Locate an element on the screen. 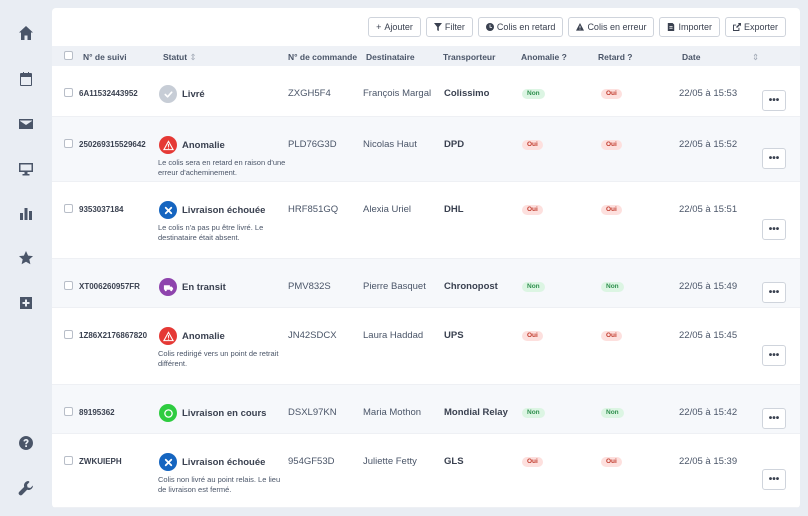  add-box-icon is located at coordinates (26, 303).